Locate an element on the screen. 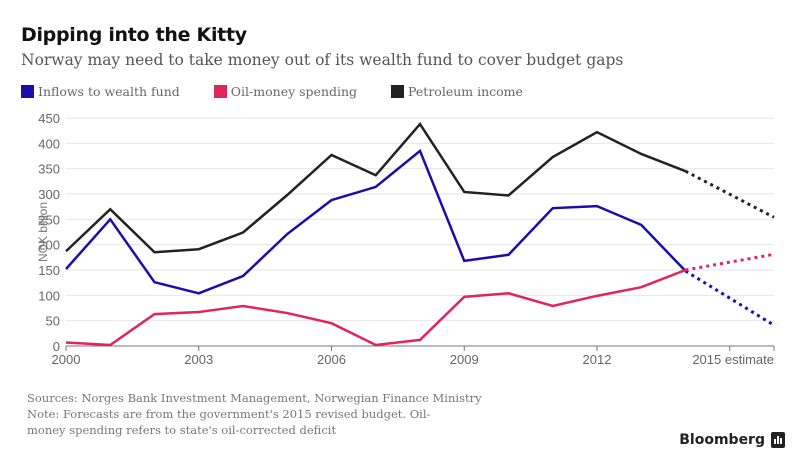 The image size is (805, 467). x-tick-label: 2009 is located at coordinates (464, 359).